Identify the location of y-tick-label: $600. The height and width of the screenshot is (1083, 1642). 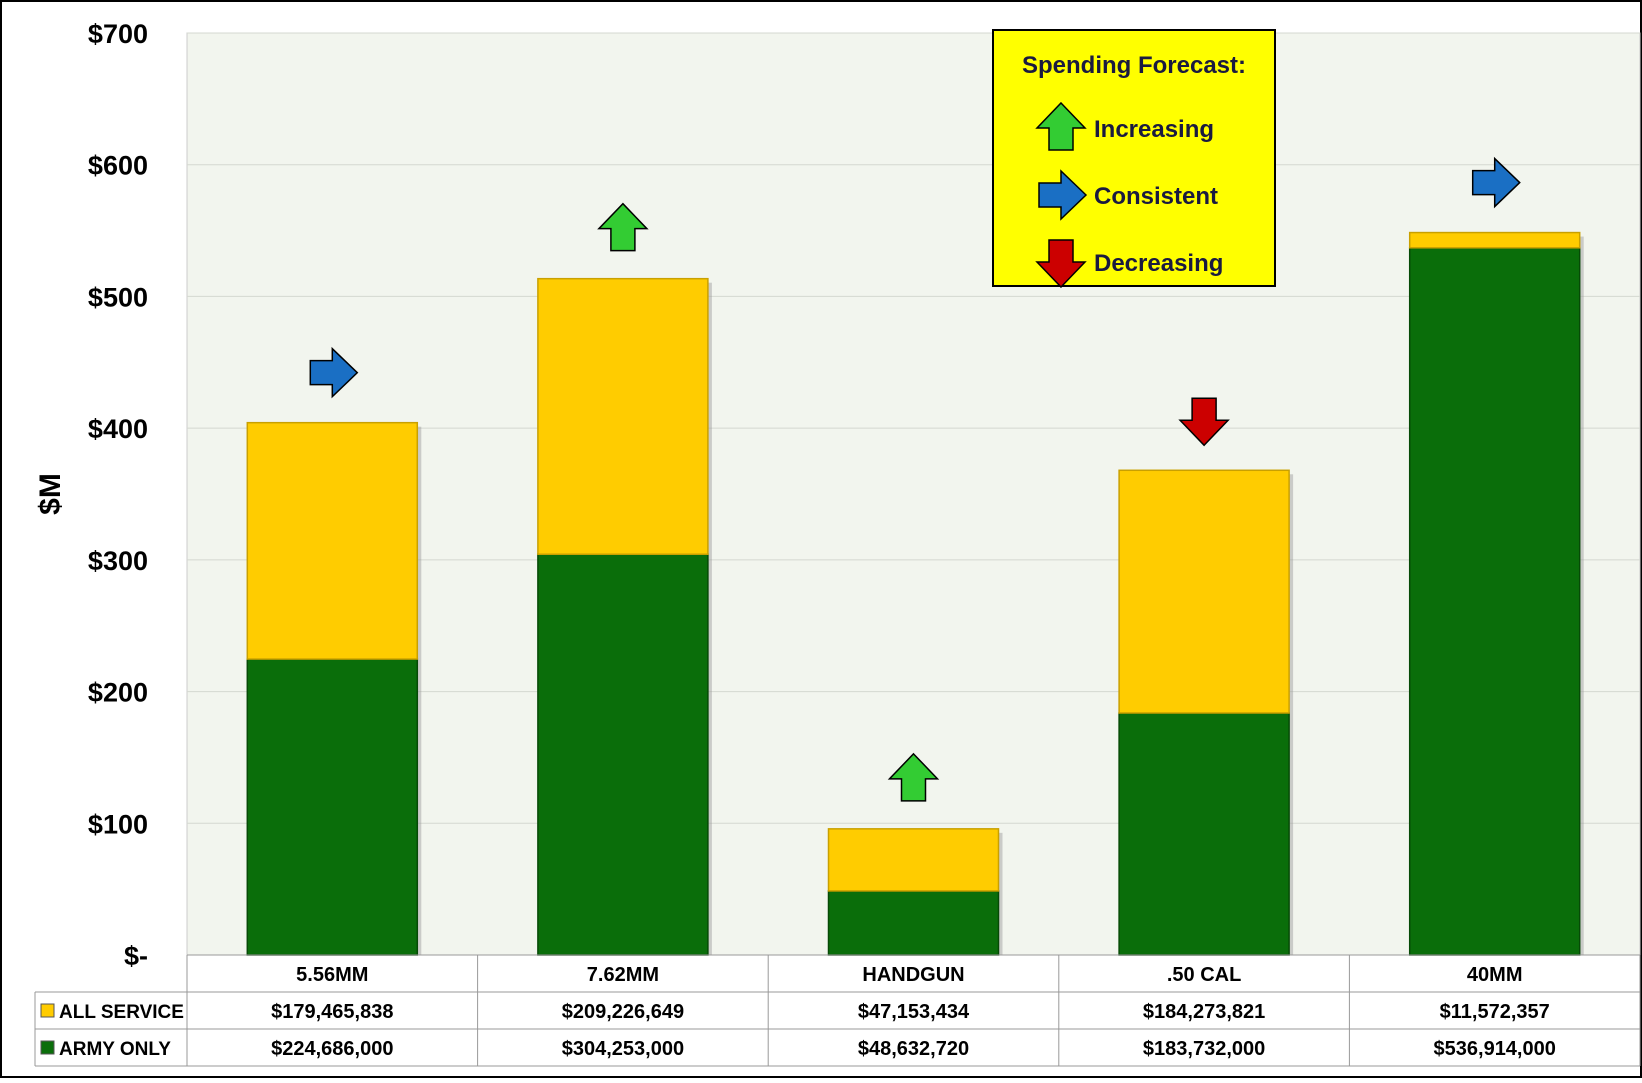
(118, 166).